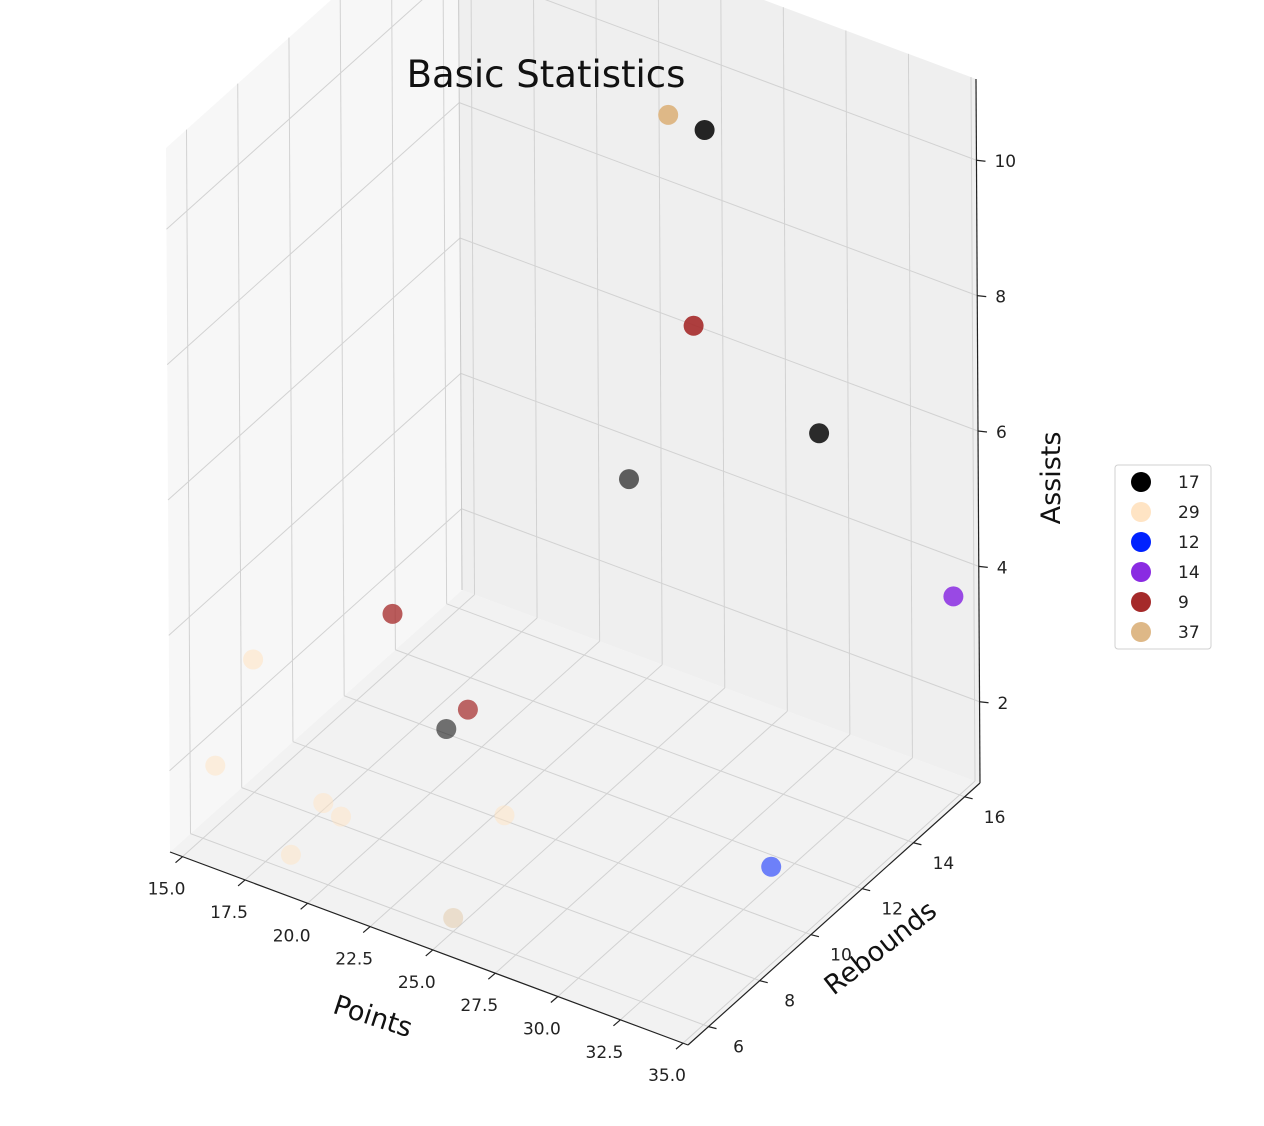 The width and height of the screenshot is (1264, 1126). What do you see at coordinates (667, 1076) in the screenshot?
I see `x-tick-label: 35.0` at bounding box center [667, 1076].